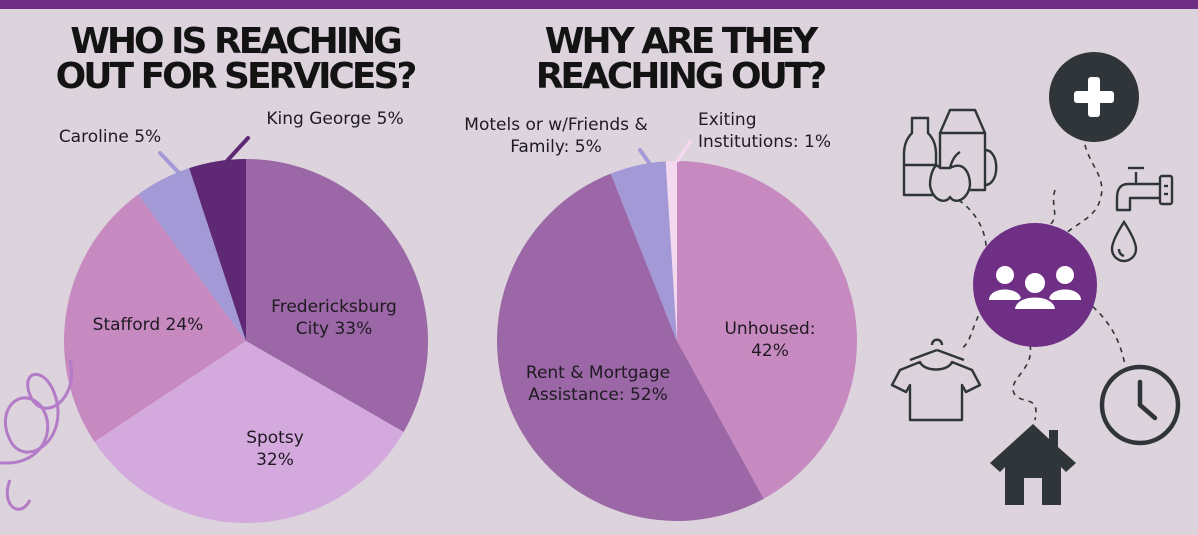 The height and width of the screenshot is (535, 1198). What do you see at coordinates (769, 340) in the screenshot?
I see `slice-label-unhoused: Unhoused: 42%` at bounding box center [769, 340].